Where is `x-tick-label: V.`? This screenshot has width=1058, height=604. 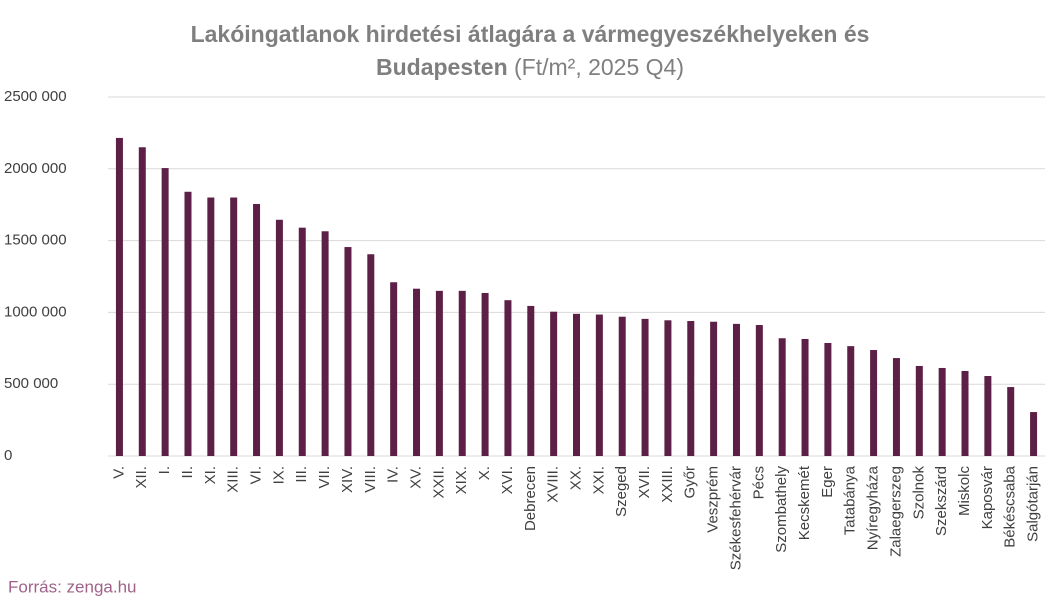 x-tick-label: V. is located at coordinates (118, 472).